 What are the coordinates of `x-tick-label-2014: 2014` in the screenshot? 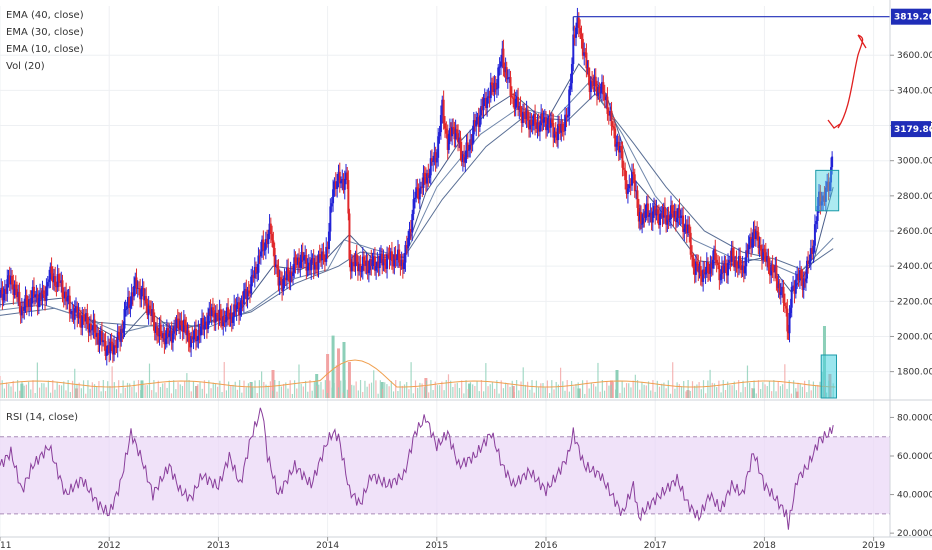 It's located at (327, 545).